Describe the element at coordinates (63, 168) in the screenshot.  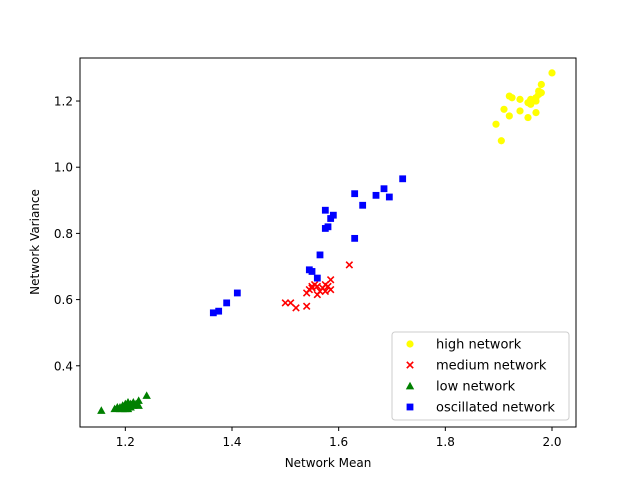
I see `y-tick-label: 1.0` at that location.